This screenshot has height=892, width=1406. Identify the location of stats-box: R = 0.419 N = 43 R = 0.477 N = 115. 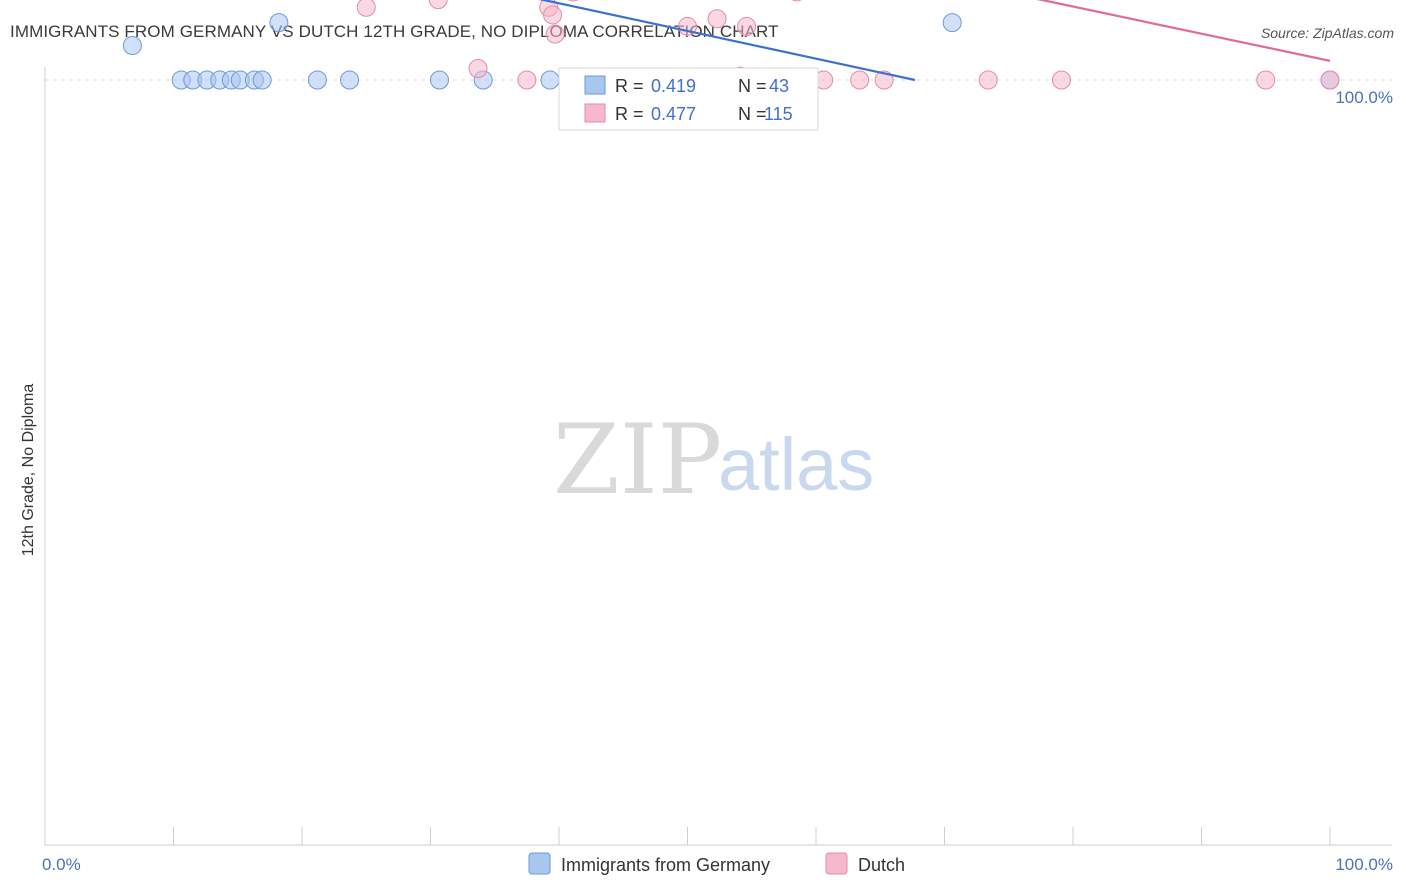
(688, 99).